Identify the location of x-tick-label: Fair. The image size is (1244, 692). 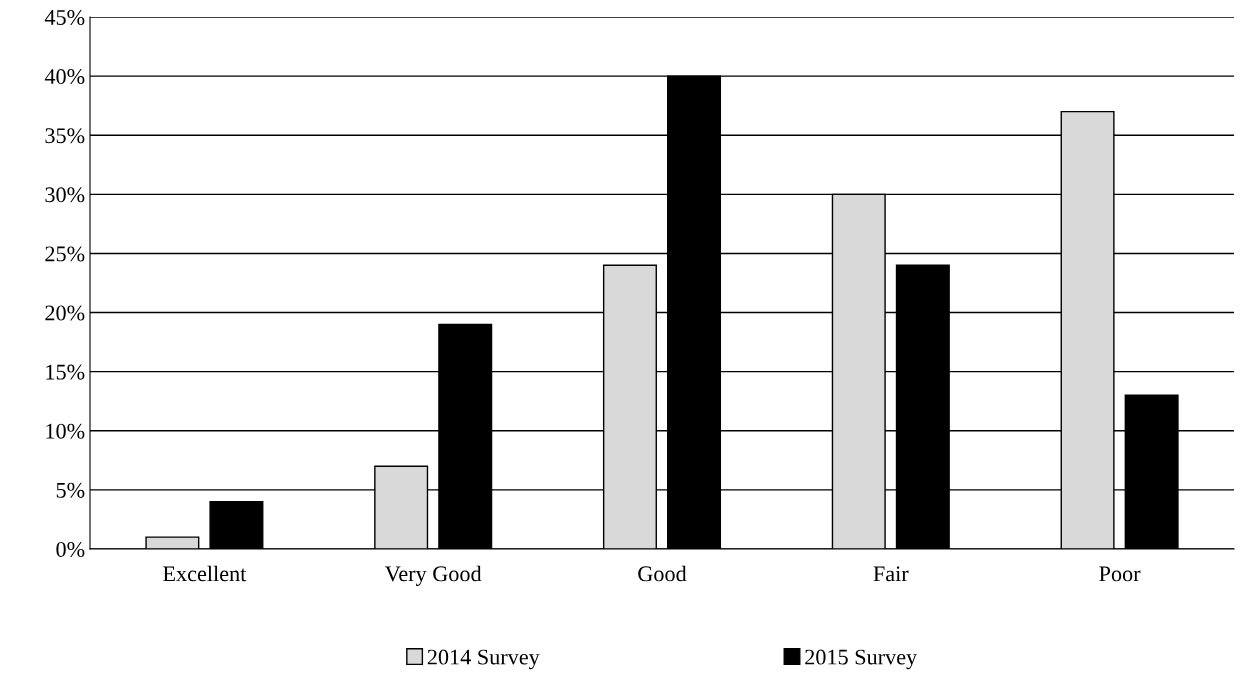
(891, 574).